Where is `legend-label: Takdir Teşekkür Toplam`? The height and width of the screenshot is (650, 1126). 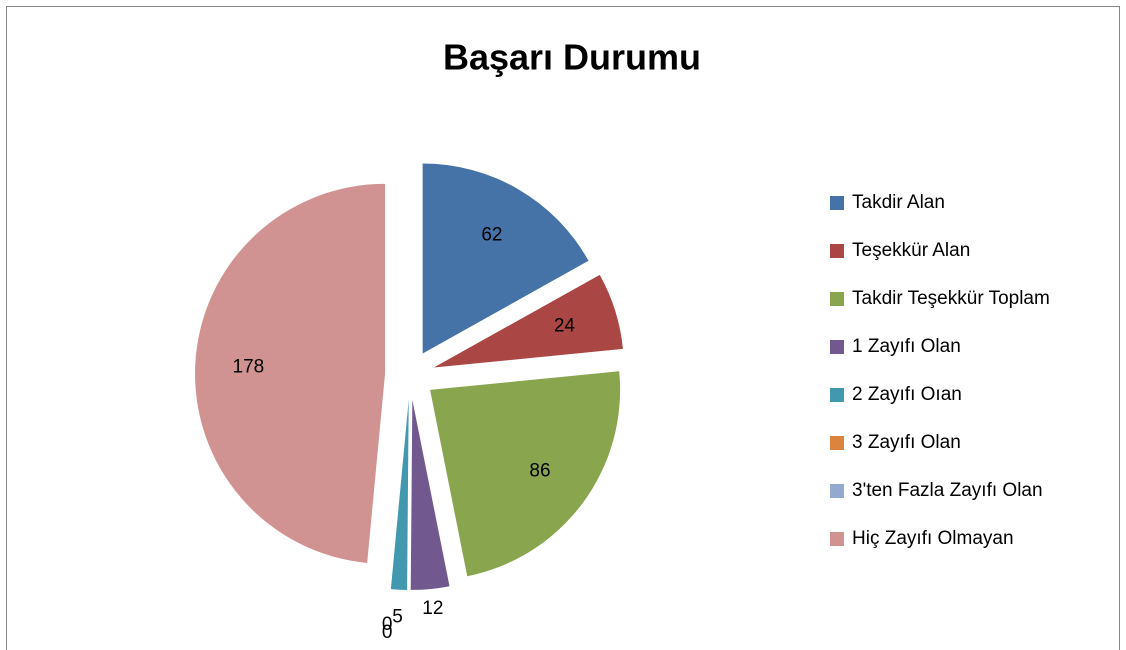 legend-label: Takdir Teşekkür Toplam is located at coordinates (951, 298).